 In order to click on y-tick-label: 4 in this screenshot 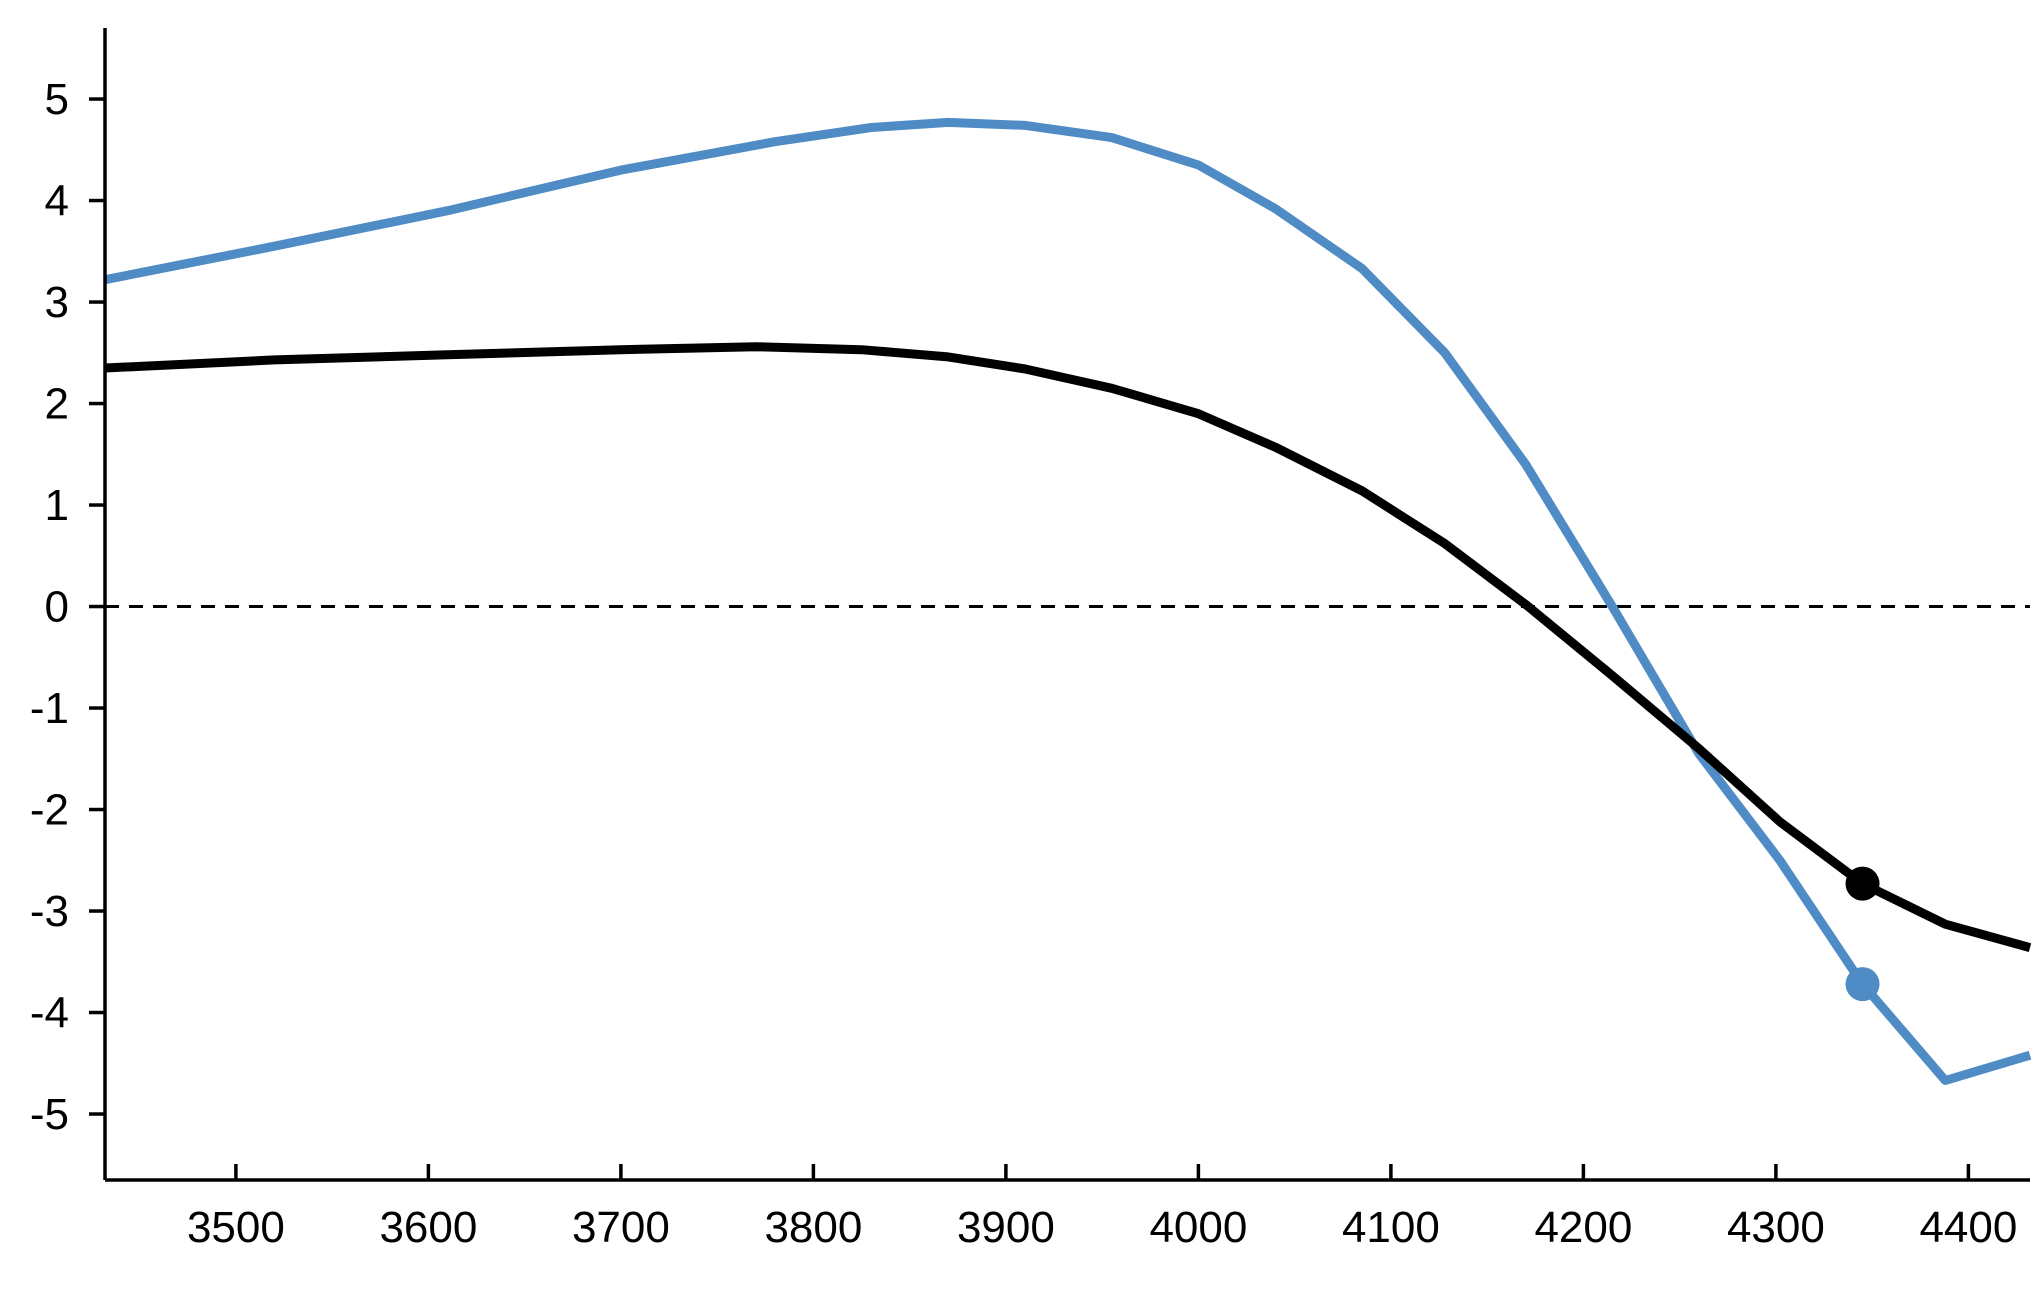, I will do `click(57, 201)`.